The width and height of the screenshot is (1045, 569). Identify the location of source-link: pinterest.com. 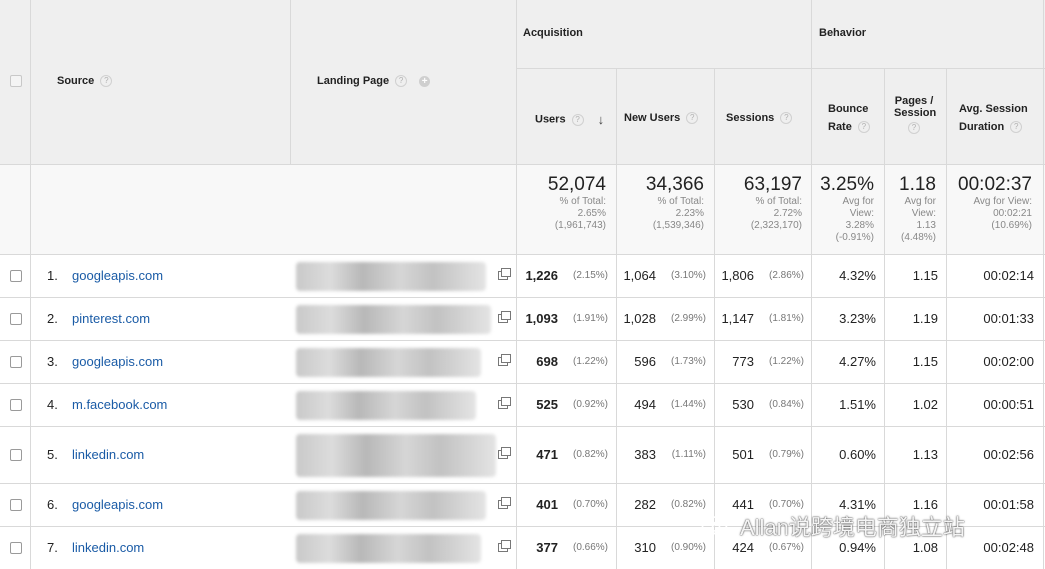
(111, 318).